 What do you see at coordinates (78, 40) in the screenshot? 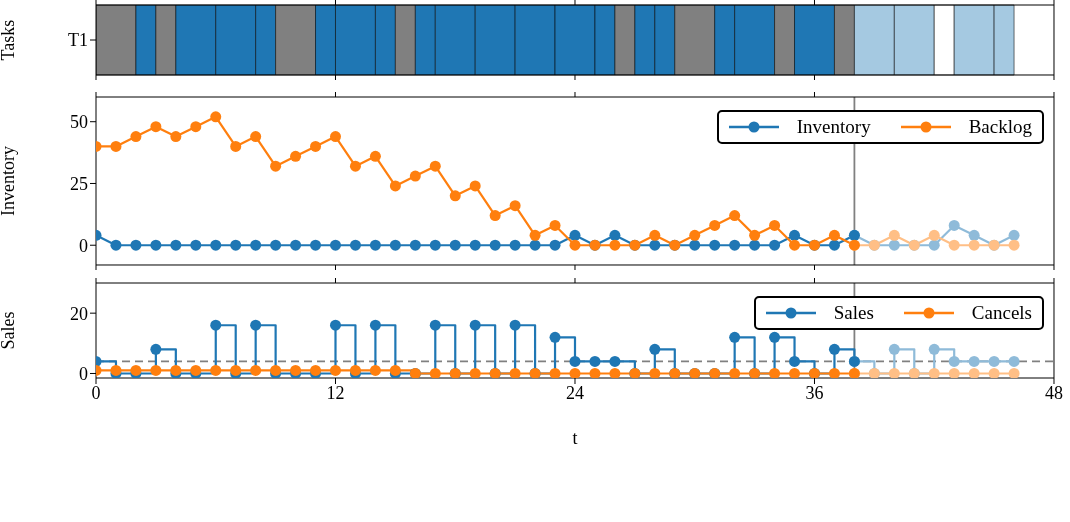
I see `y-tick-label: T1` at bounding box center [78, 40].